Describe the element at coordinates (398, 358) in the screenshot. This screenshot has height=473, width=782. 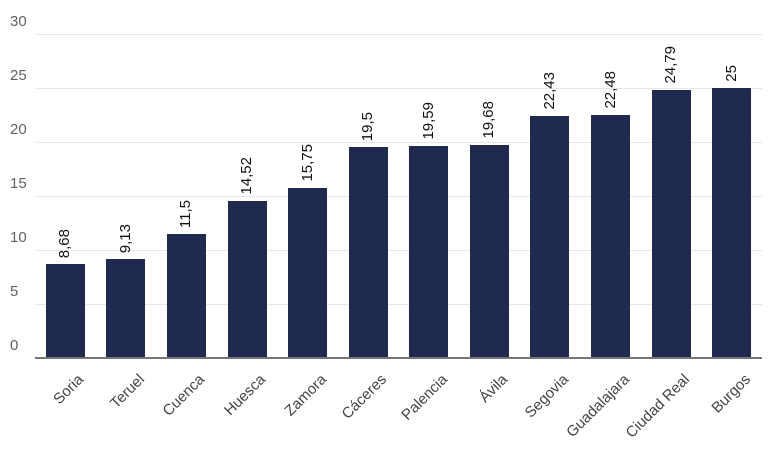
I see `x-axis-baseline` at that location.